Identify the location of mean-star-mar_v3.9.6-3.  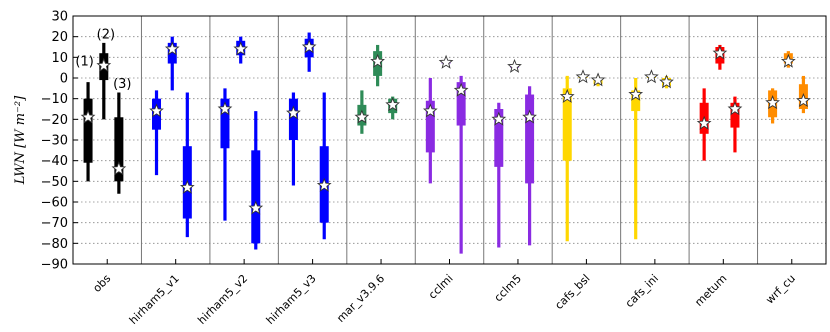
(393, 104).